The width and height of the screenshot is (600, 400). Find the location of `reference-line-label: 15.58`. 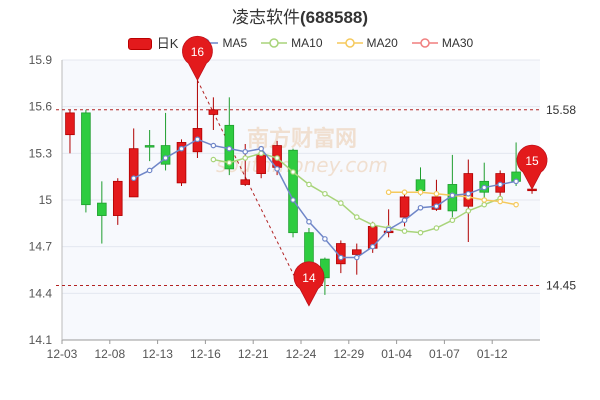

reference-line-label: 15.58 is located at coordinates (561, 110).